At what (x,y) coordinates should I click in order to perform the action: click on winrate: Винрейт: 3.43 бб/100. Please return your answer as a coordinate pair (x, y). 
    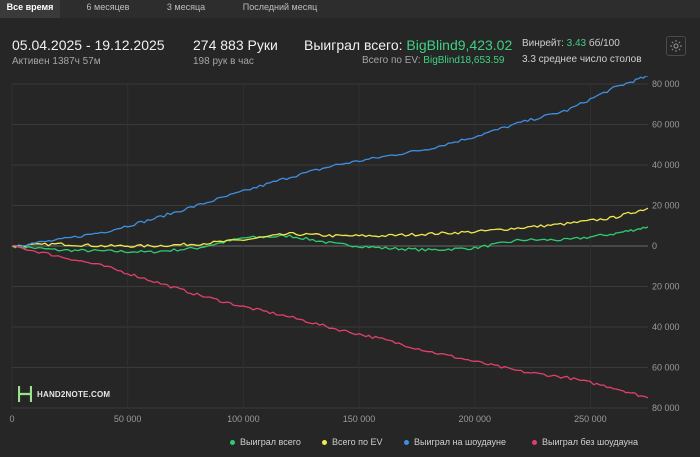
    Looking at the image, I should click on (571, 43).